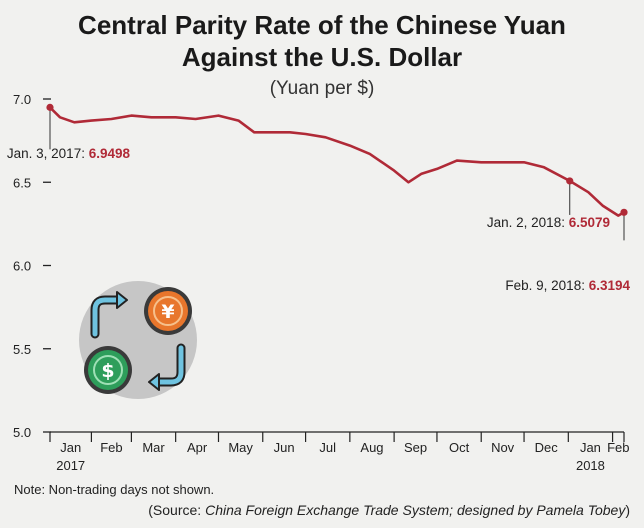 The image size is (644, 528). What do you see at coordinates (610, 285) in the screenshot?
I see `annotation-value: 6.3194` at bounding box center [610, 285].